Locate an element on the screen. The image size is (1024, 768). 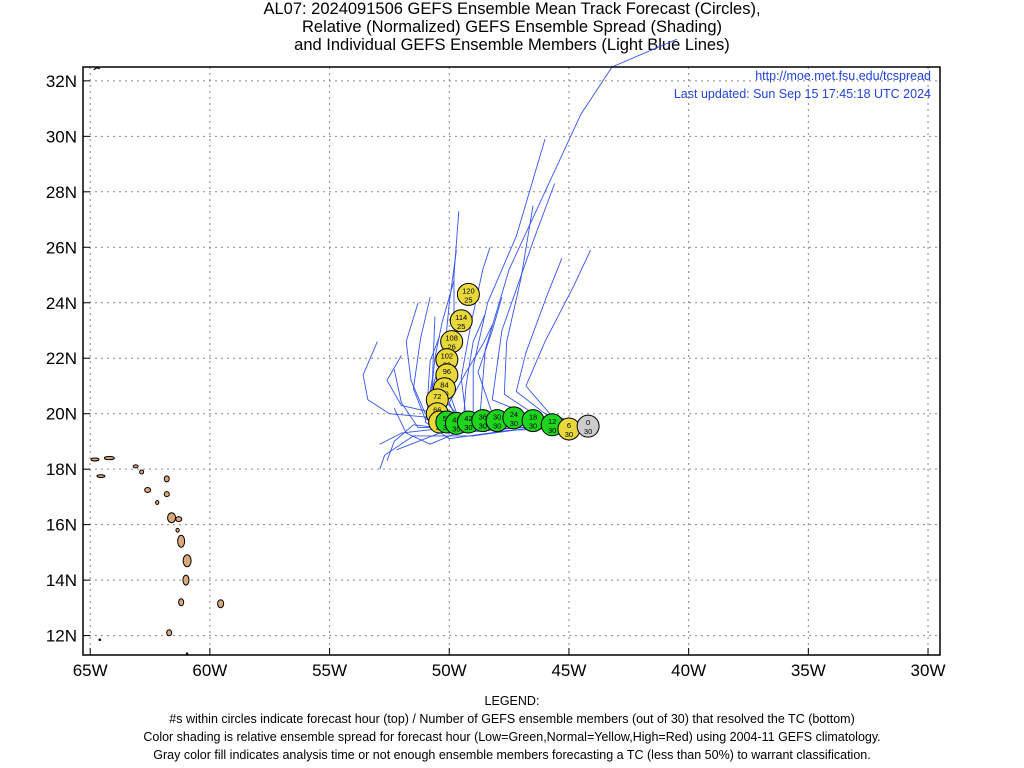
lat-tick-label: 12N is located at coordinates (61, 636).